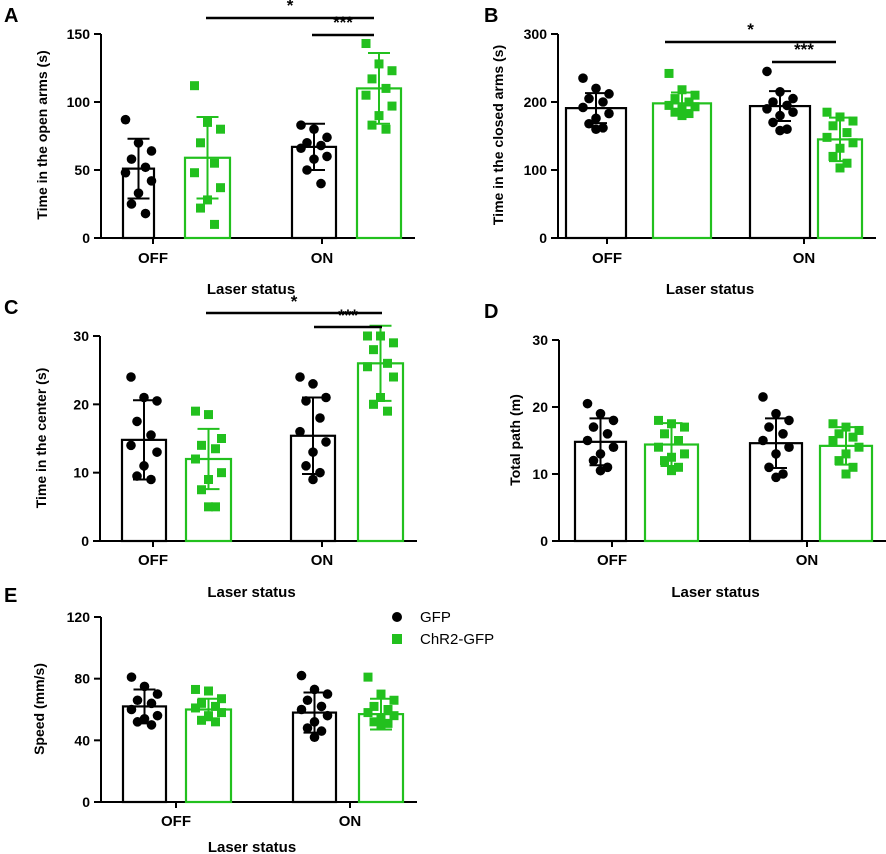 The width and height of the screenshot is (886, 854). What do you see at coordinates (536, 102) in the screenshot?
I see `y-tick-label: 200` at bounding box center [536, 102].